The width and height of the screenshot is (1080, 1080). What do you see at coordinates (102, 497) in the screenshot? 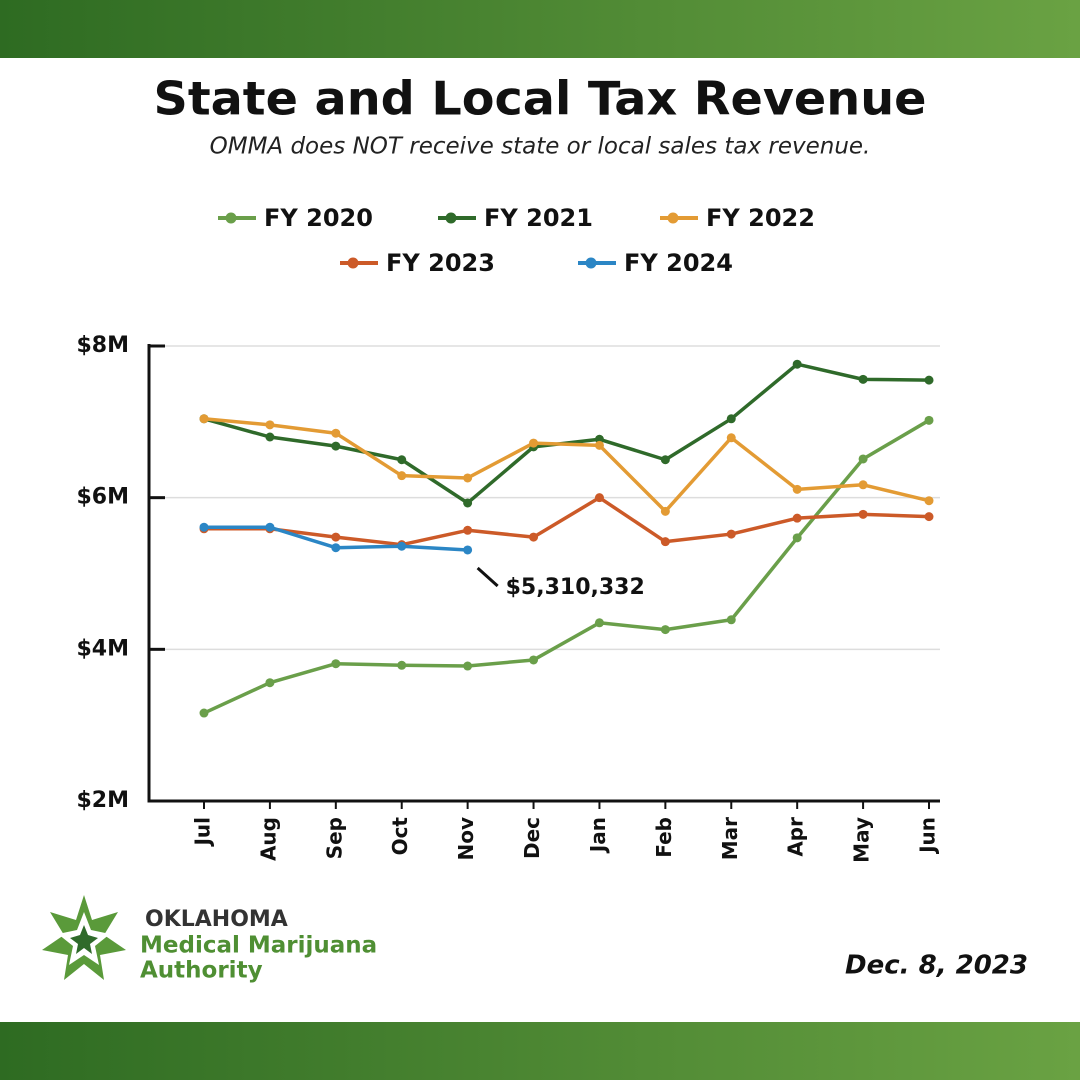
I see `y-tick-label: $6M` at bounding box center [102, 497].